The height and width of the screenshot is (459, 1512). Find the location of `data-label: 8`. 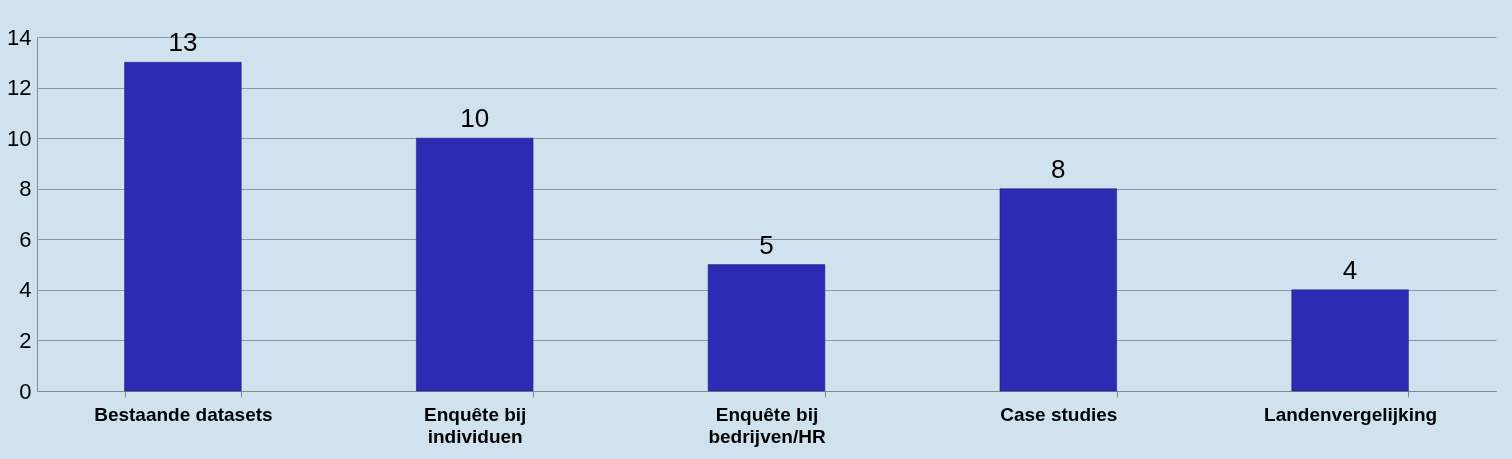

data-label: 8 is located at coordinates (1058, 168).